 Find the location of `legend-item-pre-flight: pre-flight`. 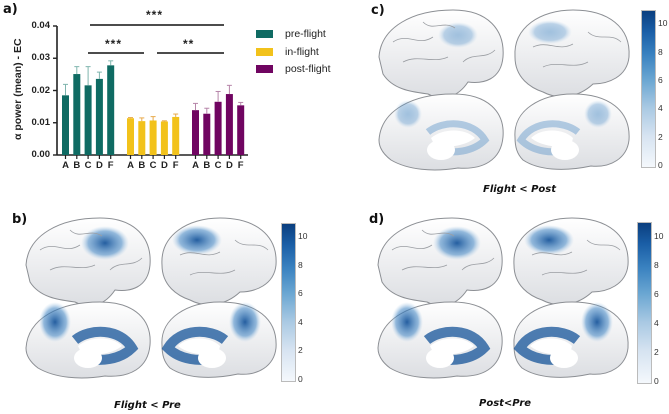

legend-item-pre-flight: pre-flight is located at coordinates (291, 34).